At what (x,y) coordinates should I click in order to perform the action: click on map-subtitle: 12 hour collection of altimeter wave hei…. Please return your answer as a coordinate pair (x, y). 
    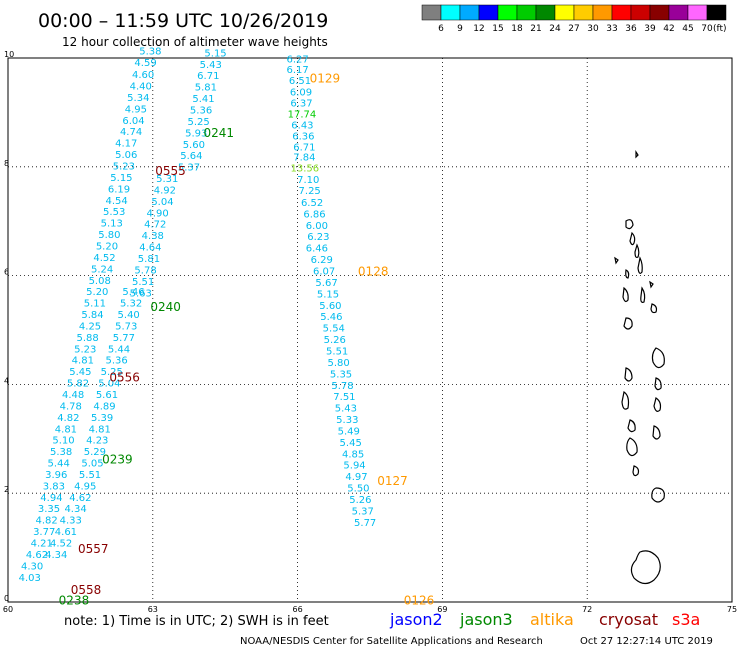
    Looking at the image, I should click on (195, 42).